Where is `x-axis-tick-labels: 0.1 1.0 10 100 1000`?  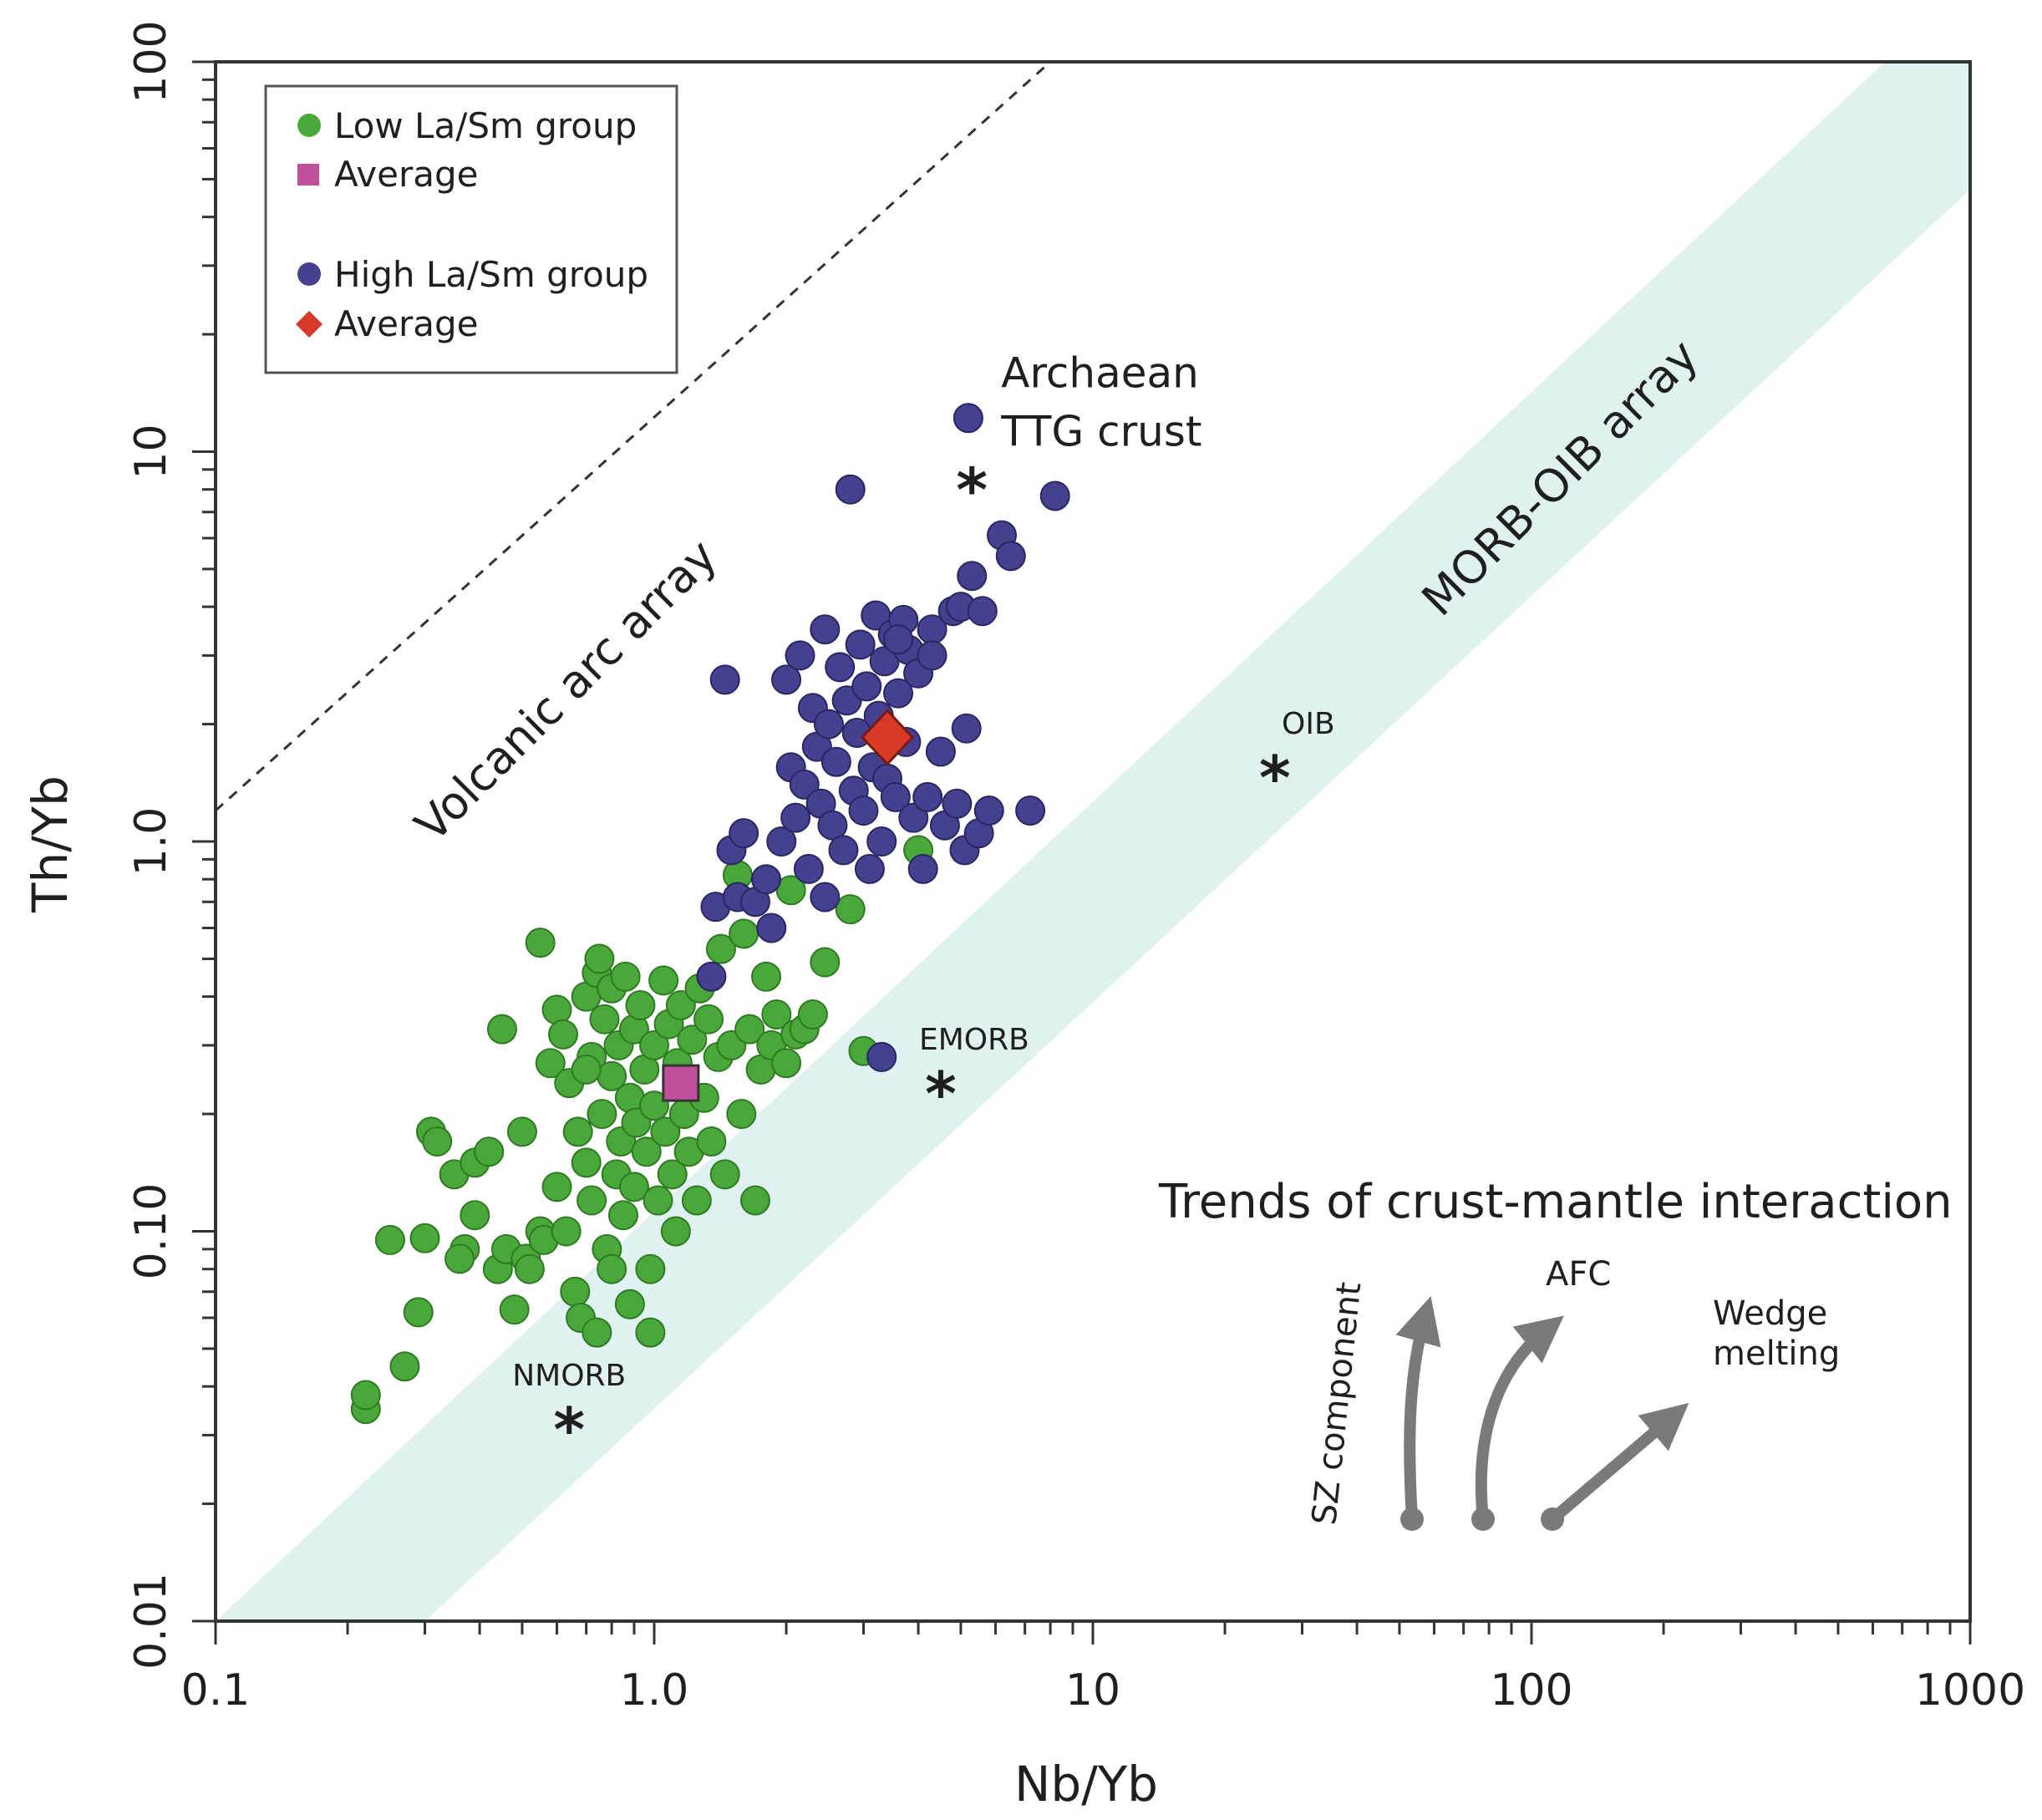
x-axis-tick-labels: 0.1 1.0 10 100 1000 is located at coordinates (1103, 1690).